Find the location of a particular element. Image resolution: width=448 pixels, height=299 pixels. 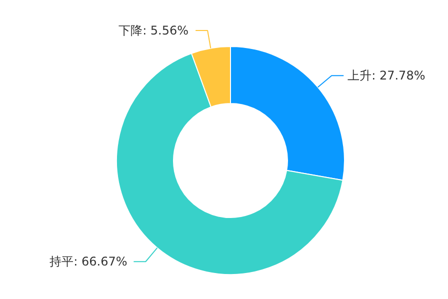

slice-label: 上升 is located at coordinates (360, 75).